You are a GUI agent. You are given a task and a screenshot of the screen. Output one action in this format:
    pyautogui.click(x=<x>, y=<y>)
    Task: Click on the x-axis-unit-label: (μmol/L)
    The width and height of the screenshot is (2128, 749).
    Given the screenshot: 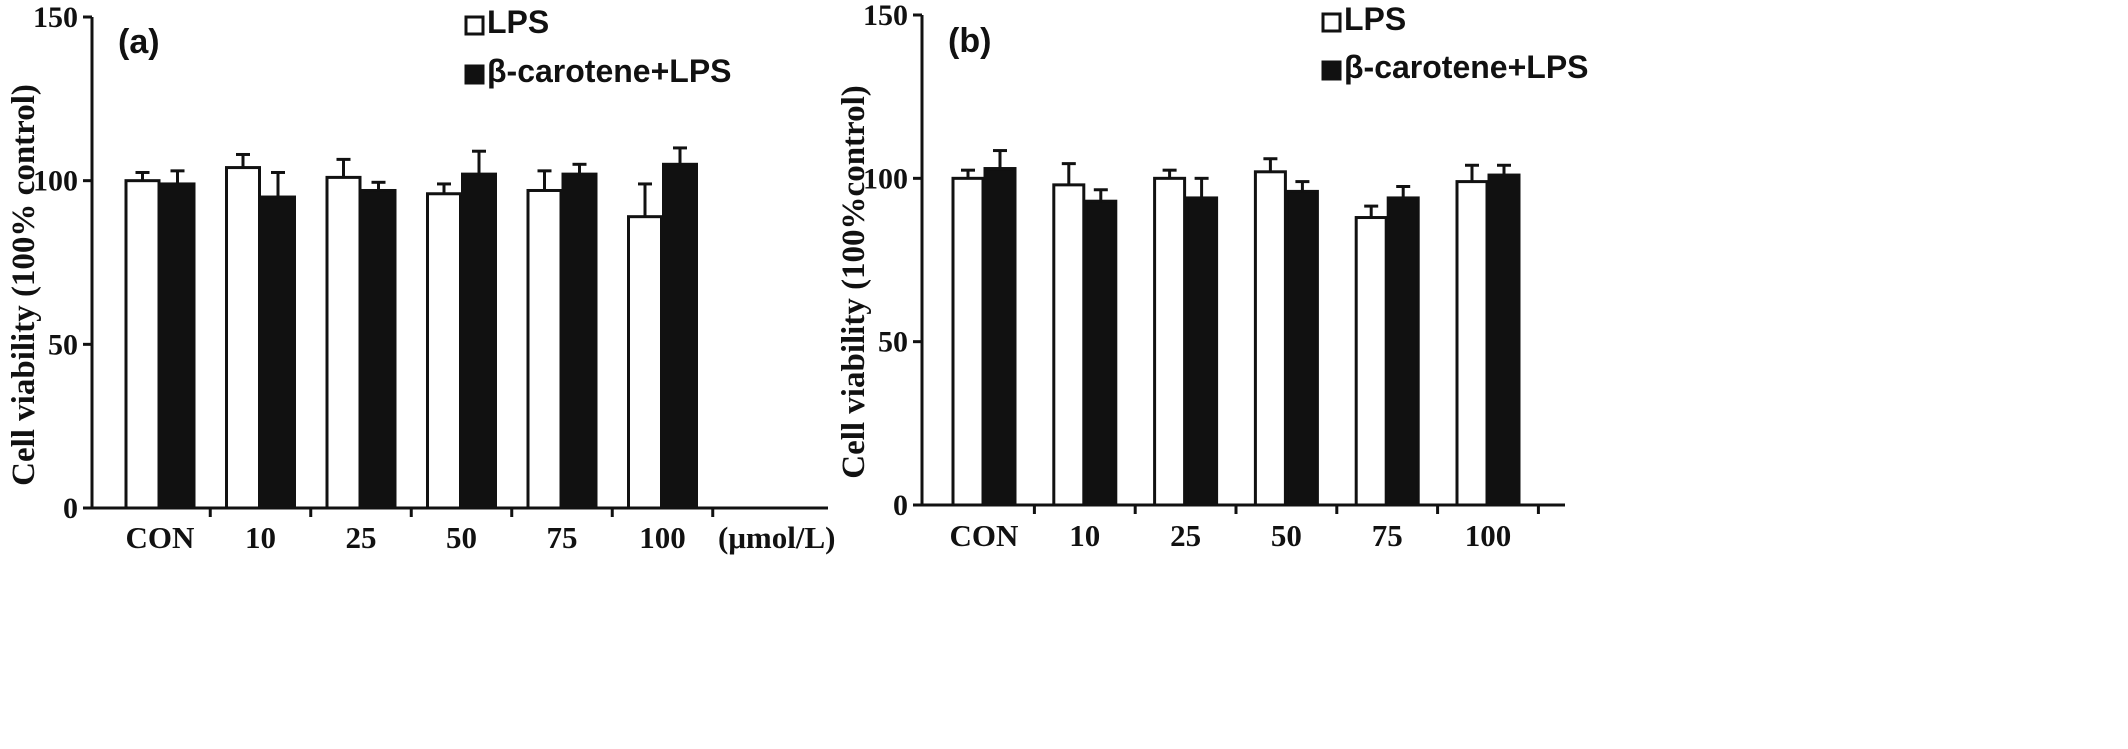 What is the action you would take?
    pyautogui.click(x=776, y=537)
    